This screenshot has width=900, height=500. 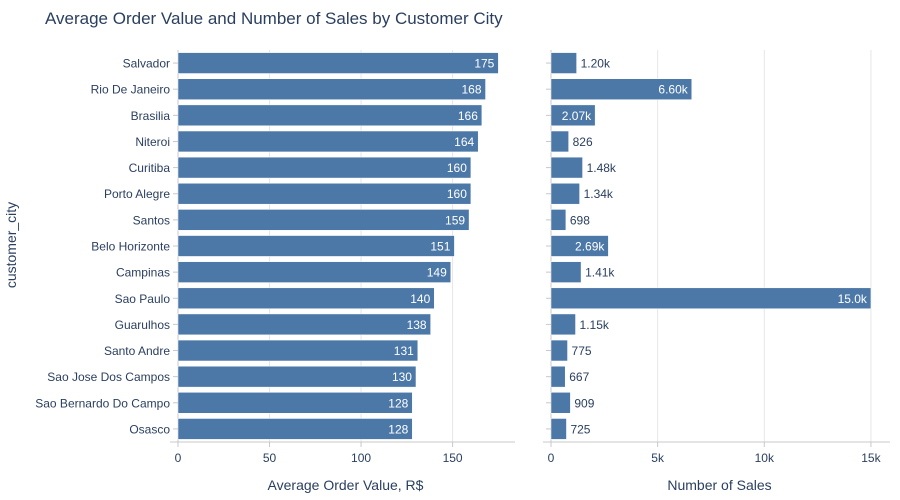 I want to click on y-axis-title-group: customer_city, so click(x=11, y=245).